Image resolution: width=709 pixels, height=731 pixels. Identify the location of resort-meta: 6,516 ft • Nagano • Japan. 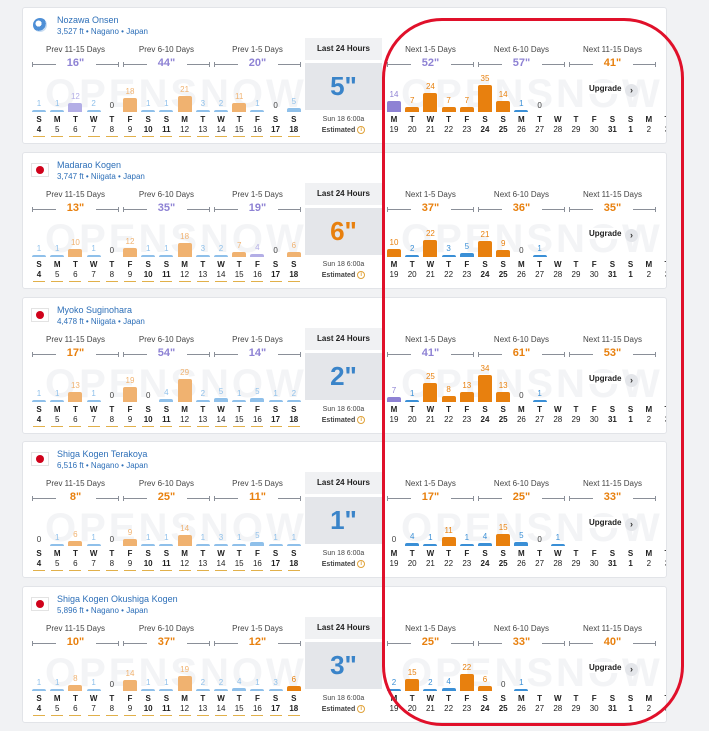
(102, 465).